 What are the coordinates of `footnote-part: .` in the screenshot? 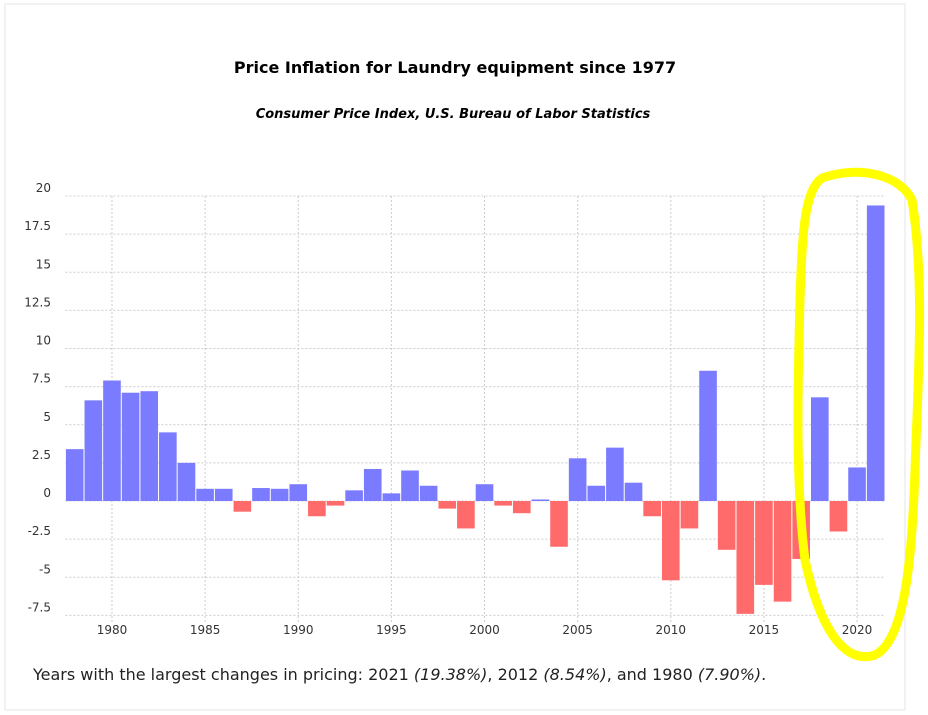 It's located at (763, 674).